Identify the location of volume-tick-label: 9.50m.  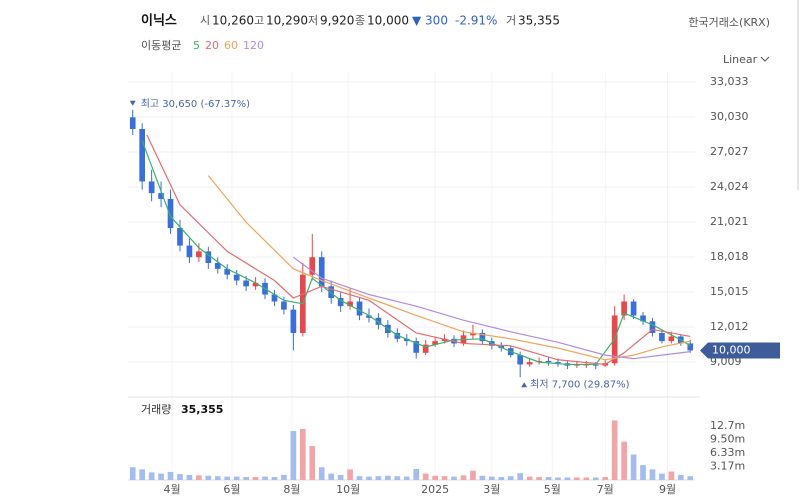
(727, 439).